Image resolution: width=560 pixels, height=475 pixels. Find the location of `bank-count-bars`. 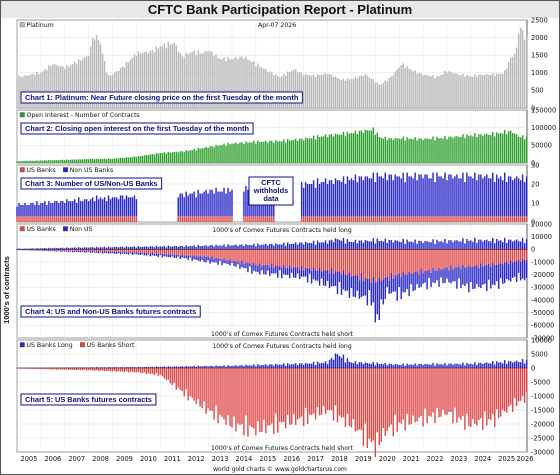

bank-count-bars is located at coordinates (272, 197).